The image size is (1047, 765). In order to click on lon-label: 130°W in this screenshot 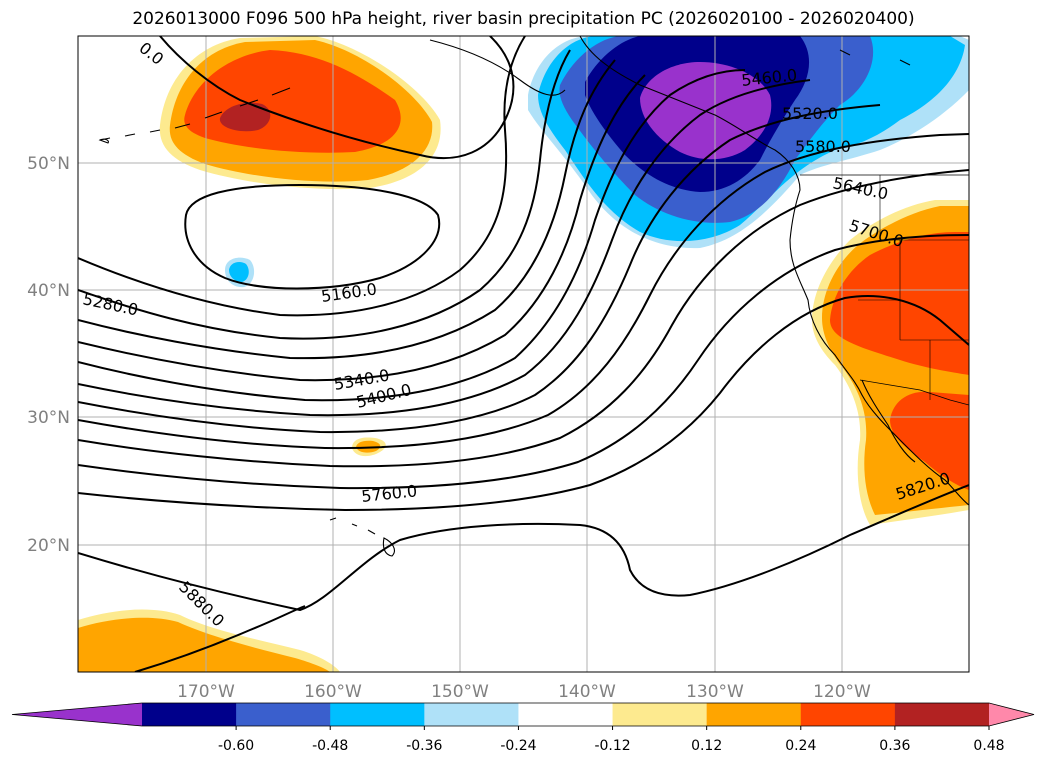, I will do `click(715, 692)`.